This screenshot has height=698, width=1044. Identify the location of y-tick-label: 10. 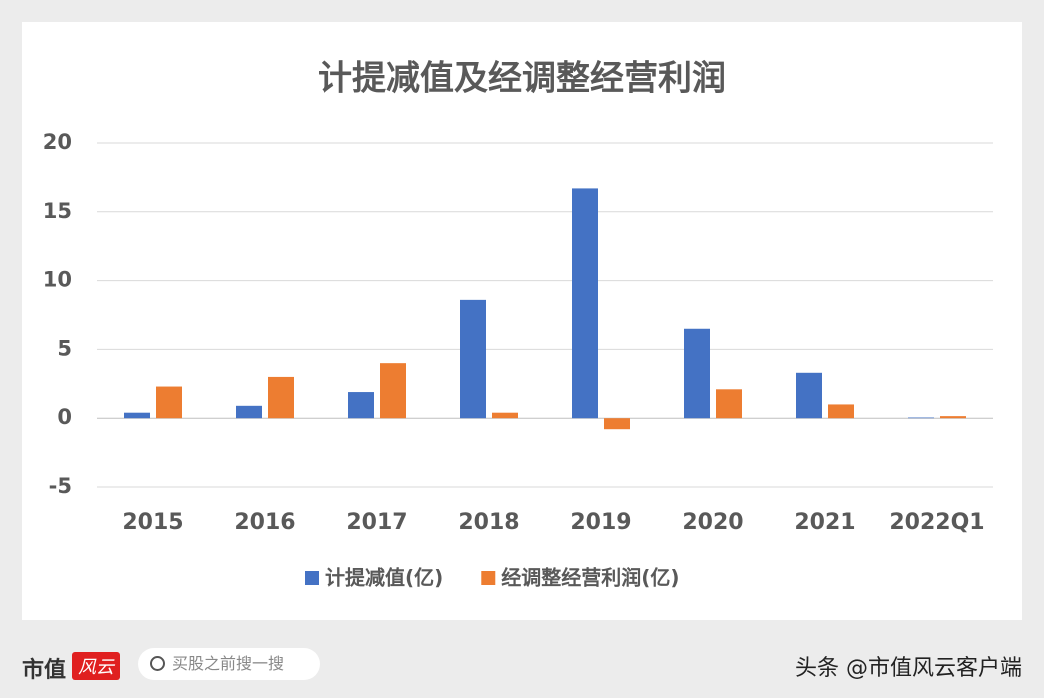
(57, 280).